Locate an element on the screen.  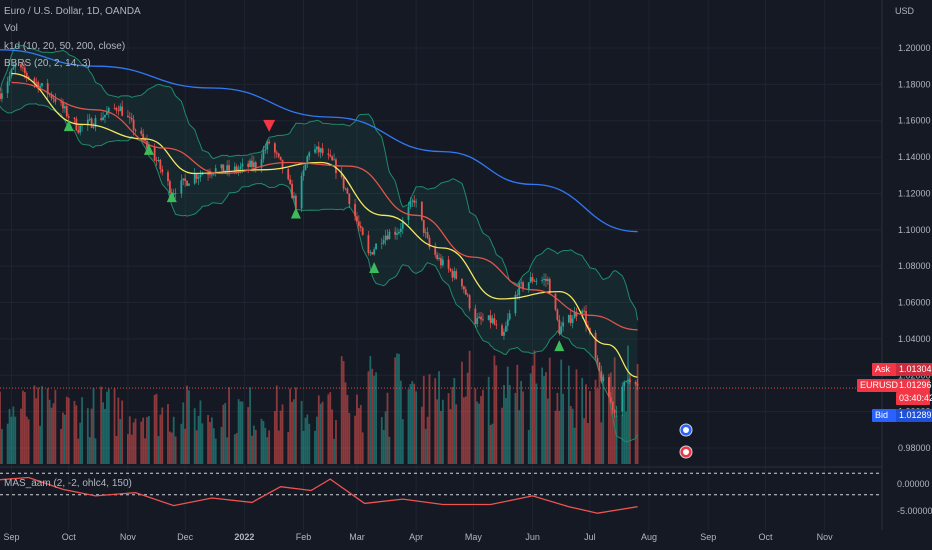
legend-ma: k1d (10, 20, 50, 200, close) is located at coordinates (65, 46).